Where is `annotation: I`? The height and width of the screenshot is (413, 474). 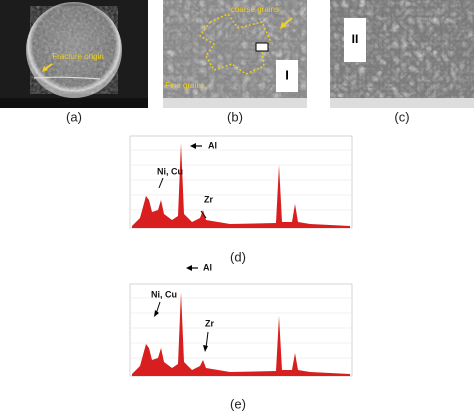
annotation: I is located at coordinates (287, 74).